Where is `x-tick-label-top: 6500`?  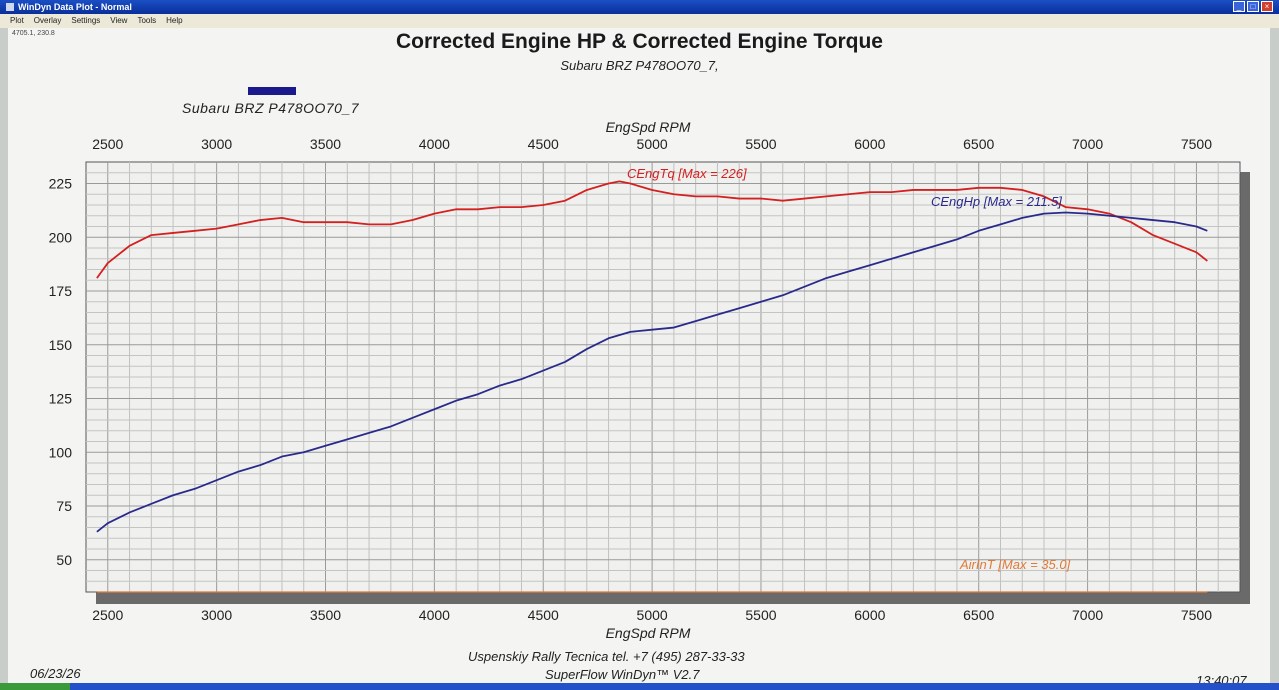 x-tick-label-top: 6500 is located at coordinates (978, 144).